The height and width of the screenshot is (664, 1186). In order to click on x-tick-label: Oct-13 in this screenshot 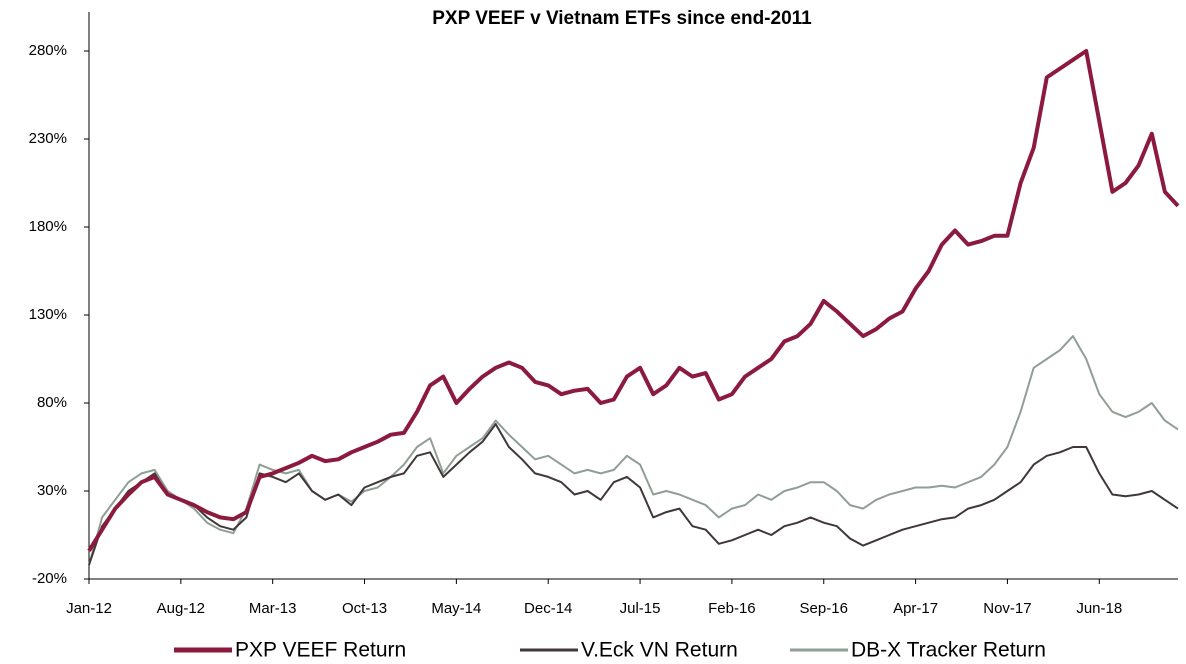, I will do `click(364, 608)`.